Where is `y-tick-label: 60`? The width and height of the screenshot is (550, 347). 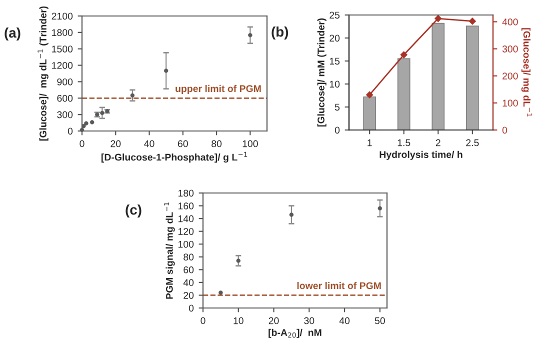
y-tick-label: 60 is located at coordinates (189, 270).